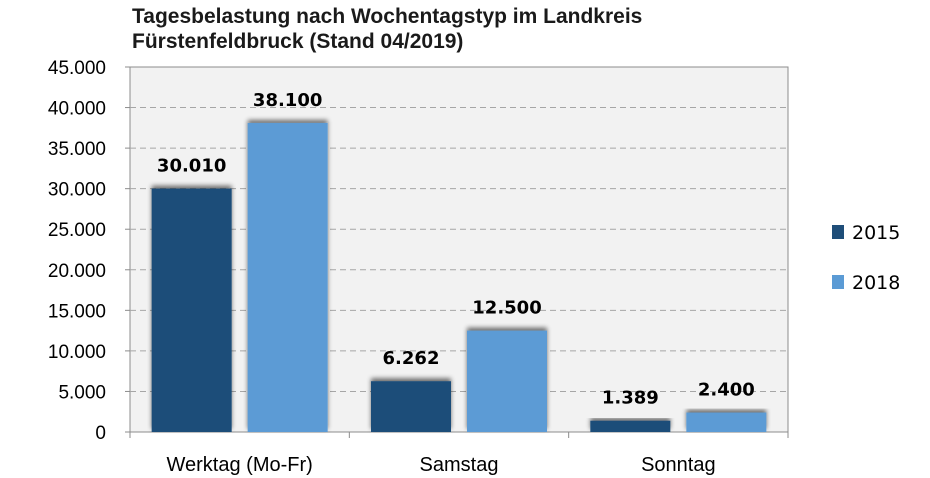 The width and height of the screenshot is (930, 478). I want to click on data-label: 6.262, so click(411, 358).